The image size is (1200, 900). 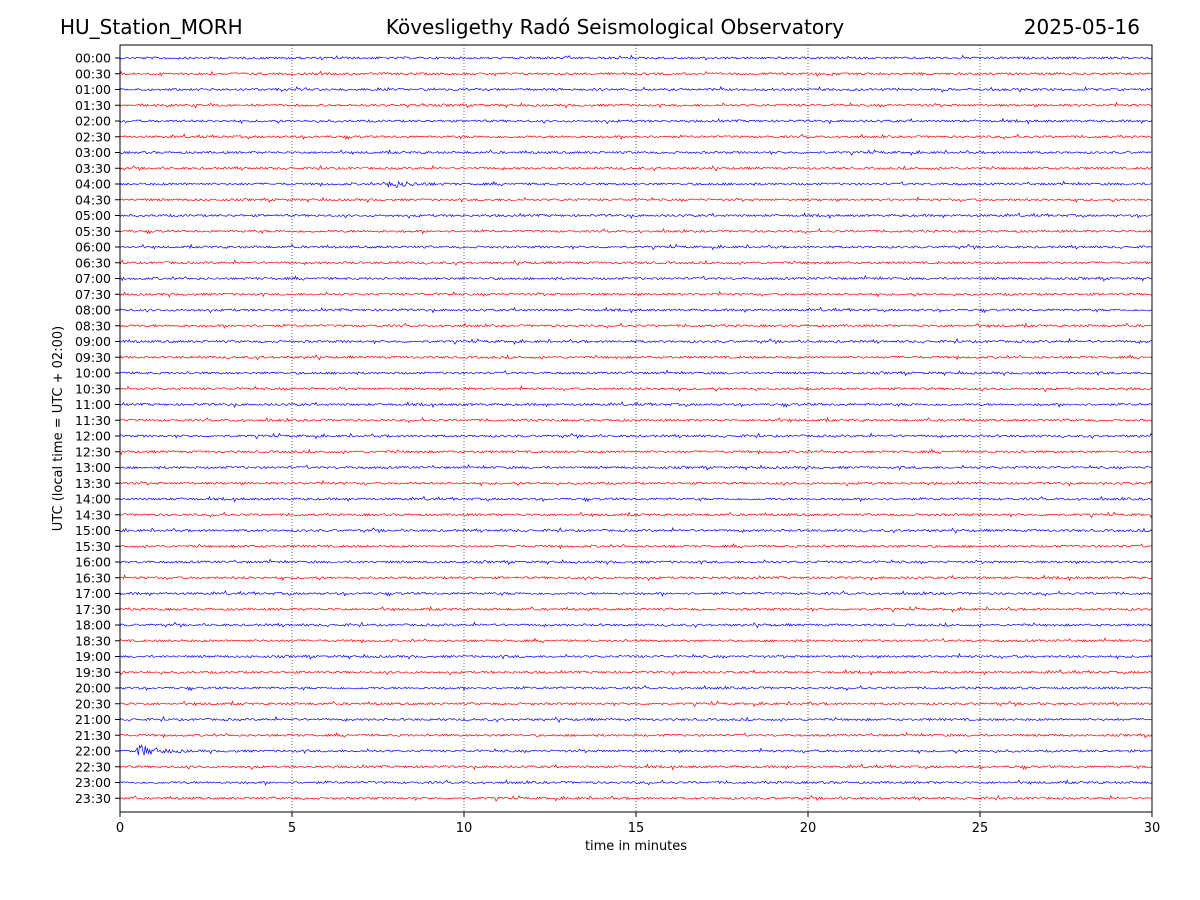 What do you see at coordinates (93, 609) in the screenshot?
I see `y-tick-label: 17:30` at bounding box center [93, 609].